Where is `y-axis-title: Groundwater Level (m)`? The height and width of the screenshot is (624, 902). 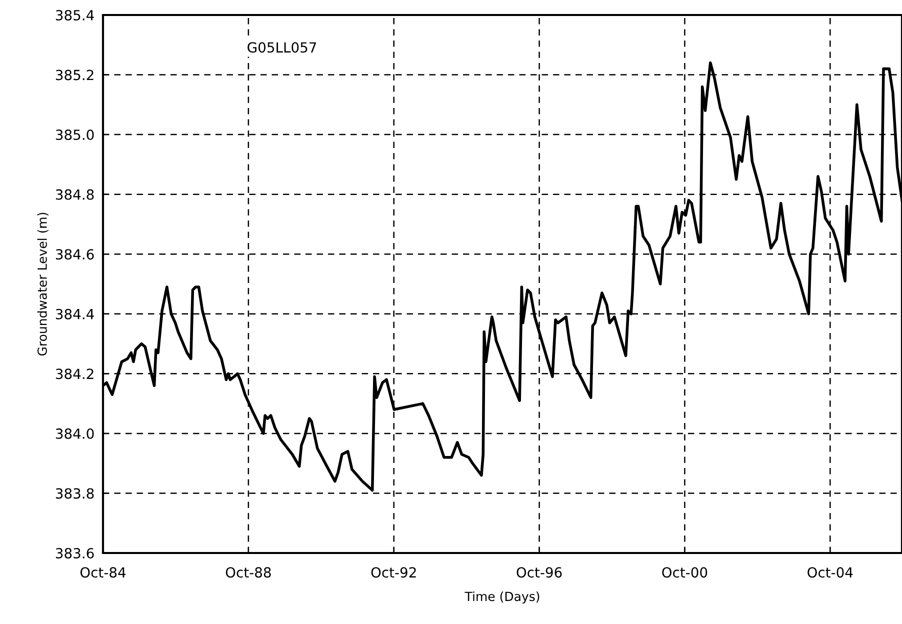
y-axis-title: Groundwater Level (m) is located at coordinates (42, 284).